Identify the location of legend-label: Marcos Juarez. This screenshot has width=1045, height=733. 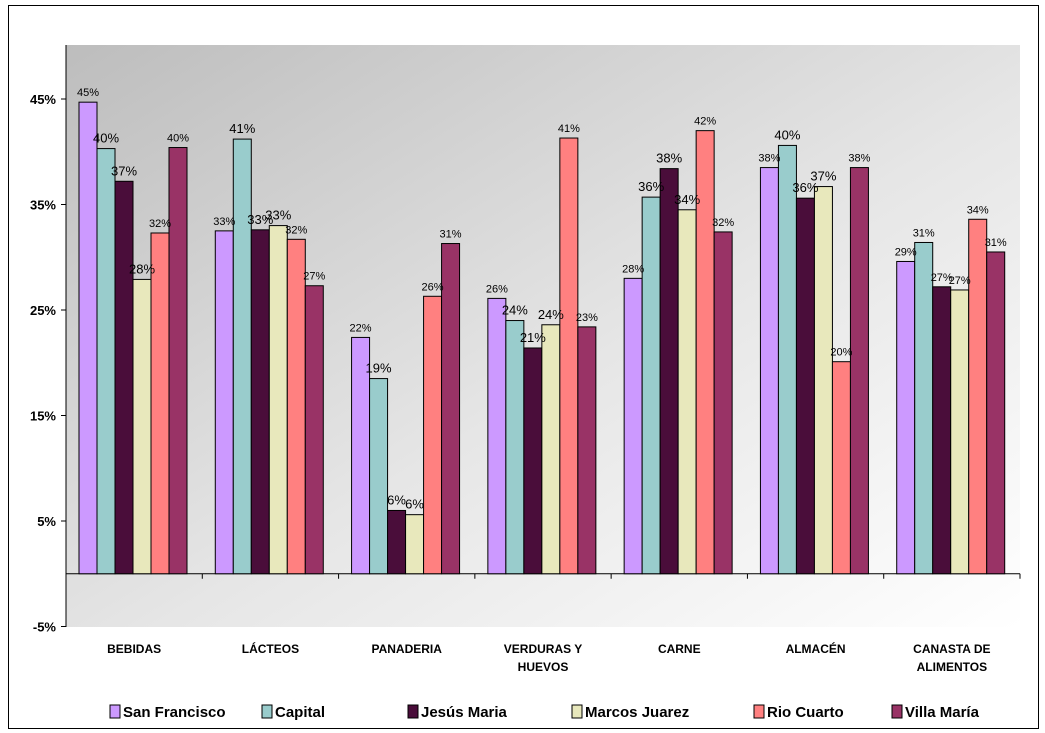
(637, 712).